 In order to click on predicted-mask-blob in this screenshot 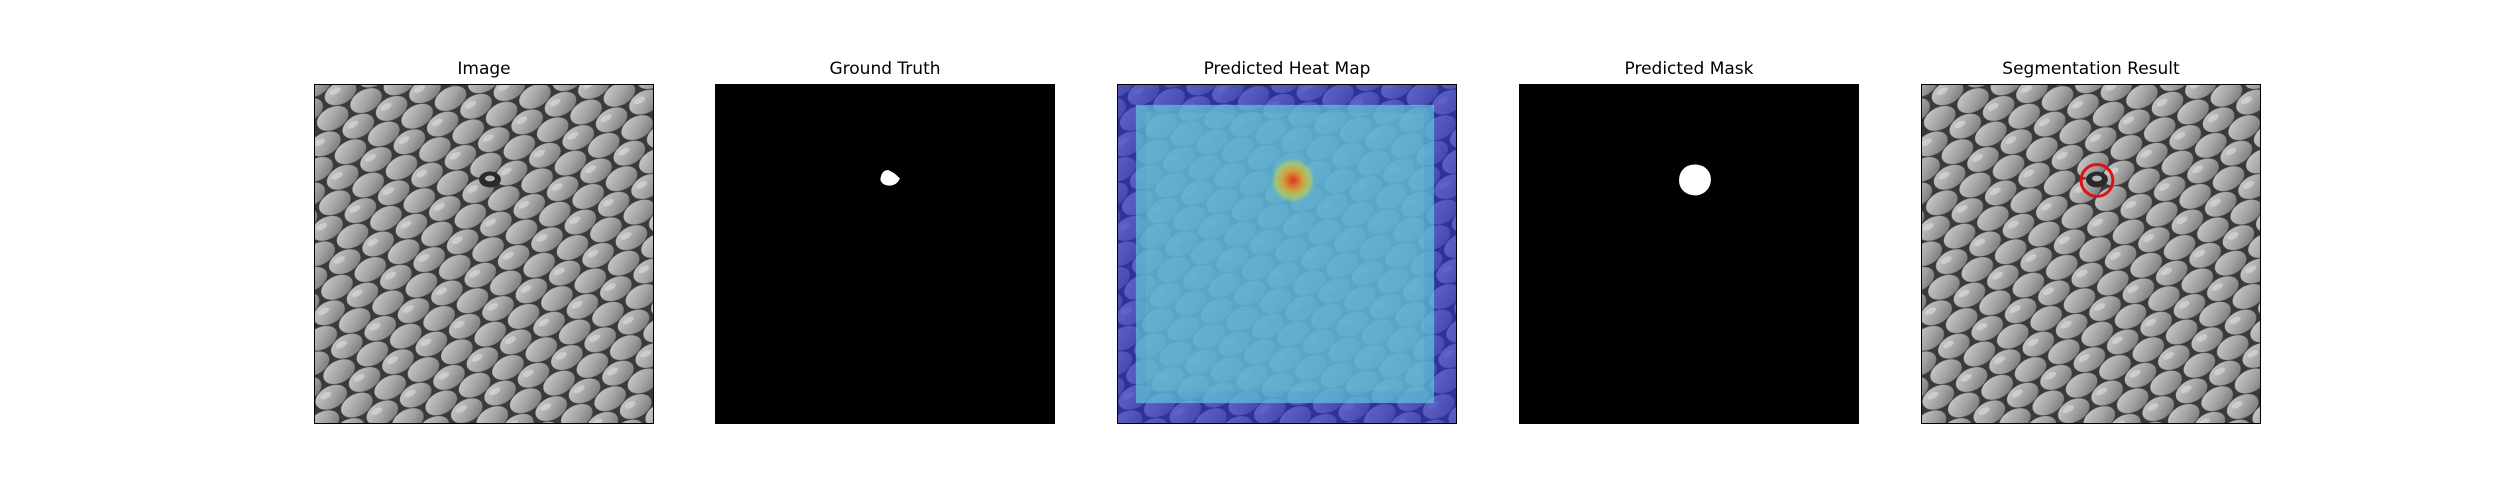, I will do `click(1695, 180)`.